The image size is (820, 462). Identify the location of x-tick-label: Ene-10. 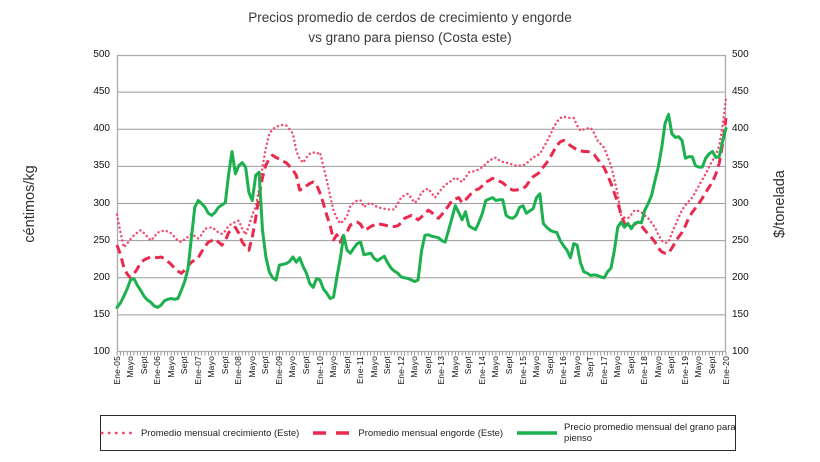
(319, 370).